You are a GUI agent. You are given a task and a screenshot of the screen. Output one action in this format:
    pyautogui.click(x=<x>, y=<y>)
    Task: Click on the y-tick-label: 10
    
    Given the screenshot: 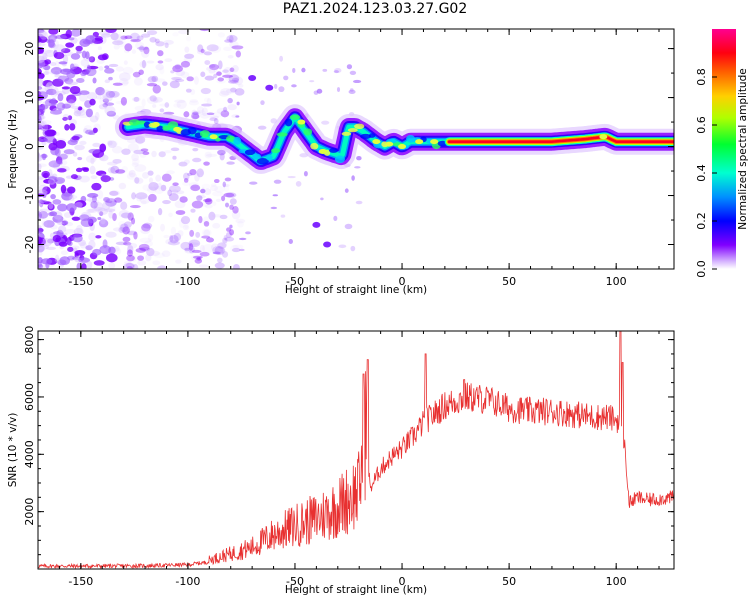 What is the action you would take?
    pyautogui.click(x=29, y=98)
    